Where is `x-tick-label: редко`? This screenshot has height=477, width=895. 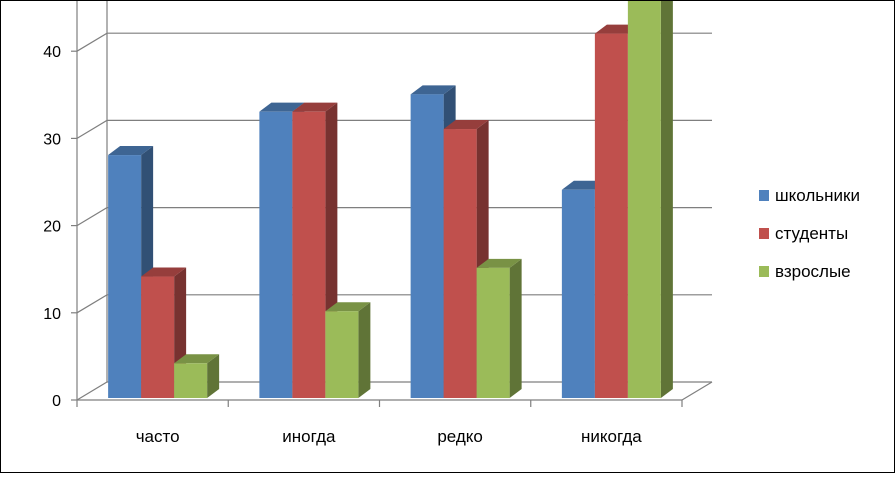 x-tick-label: редко is located at coordinates (460, 436).